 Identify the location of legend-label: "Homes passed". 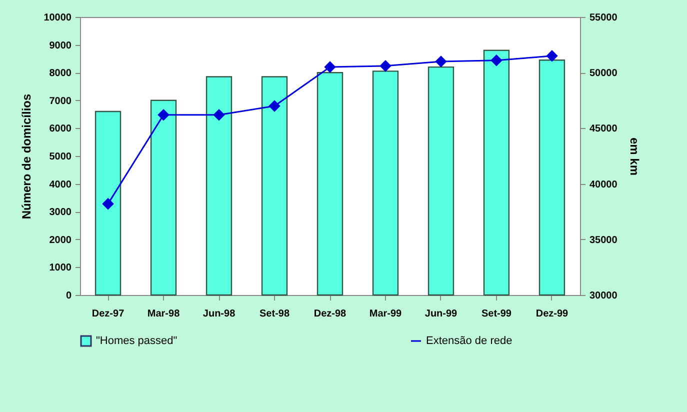
(137, 341).